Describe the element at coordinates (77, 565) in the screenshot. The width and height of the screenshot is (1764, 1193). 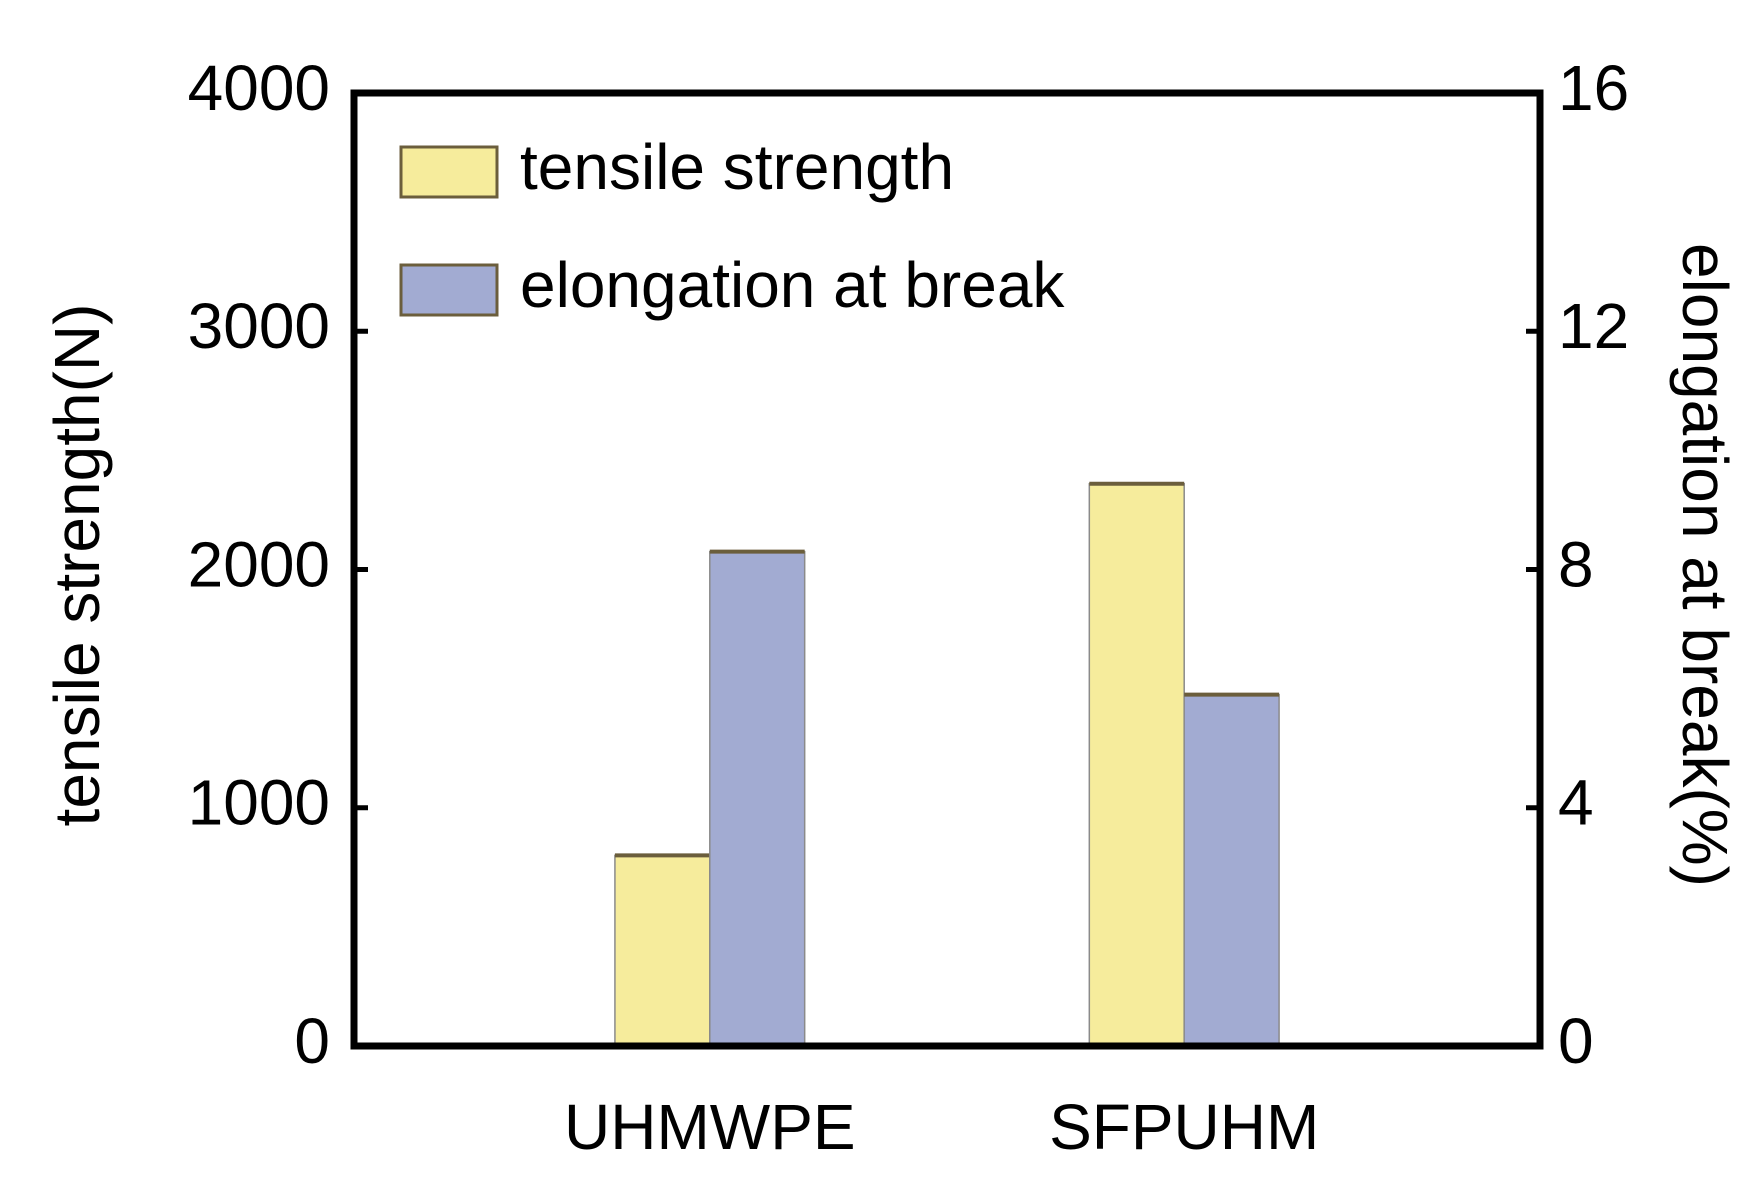
I see `y-axis-title: tensile strength(N)` at that location.